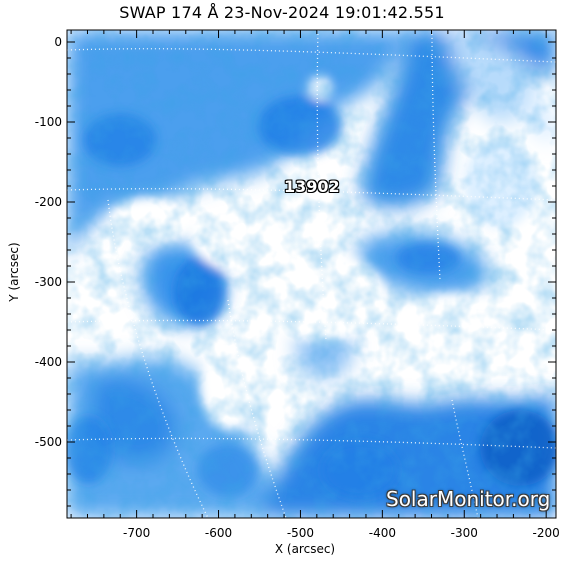  Describe the element at coordinates (464, 533) in the screenshot. I see `x-tick-label: -300` at that location.